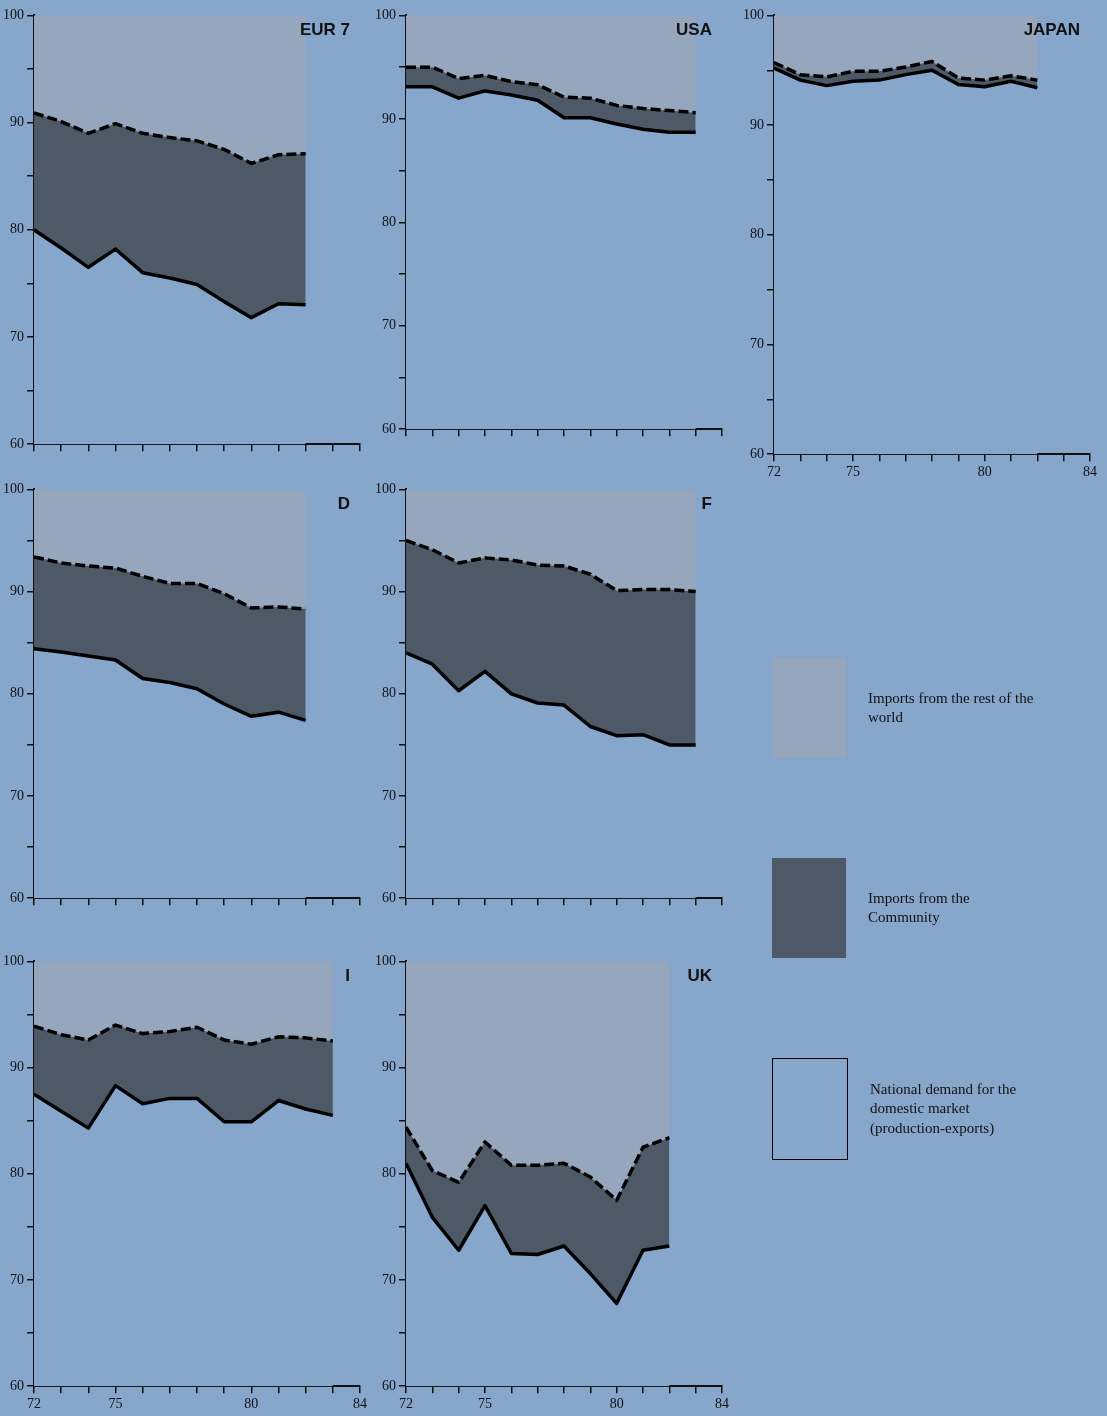 The image size is (1107, 1416). What do you see at coordinates (951, 707) in the screenshot?
I see `text: Imports from the rest of the world` at bounding box center [951, 707].